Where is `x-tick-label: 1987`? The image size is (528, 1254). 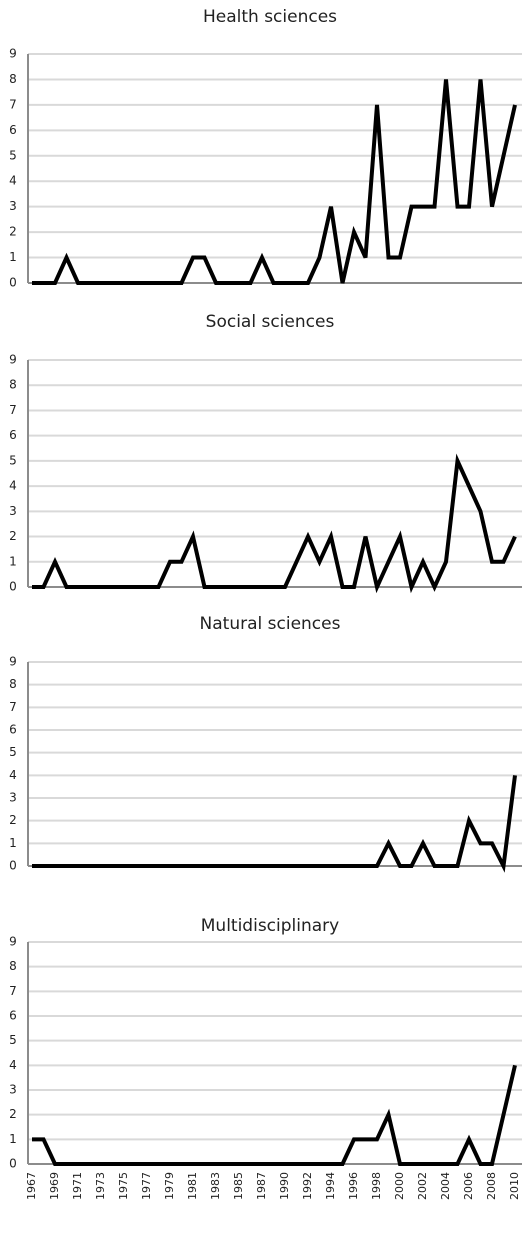 x-tick-label: 1987 is located at coordinates (261, 1186).